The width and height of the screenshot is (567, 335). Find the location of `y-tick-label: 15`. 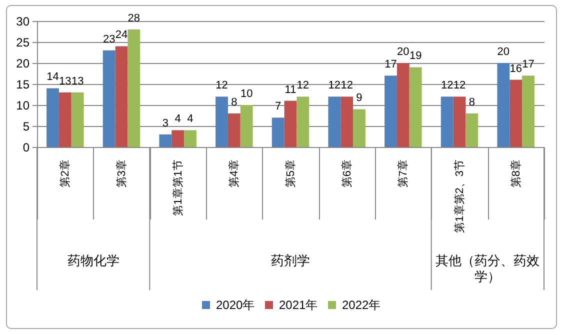

y-tick-label: 15 is located at coordinates (23, 85).